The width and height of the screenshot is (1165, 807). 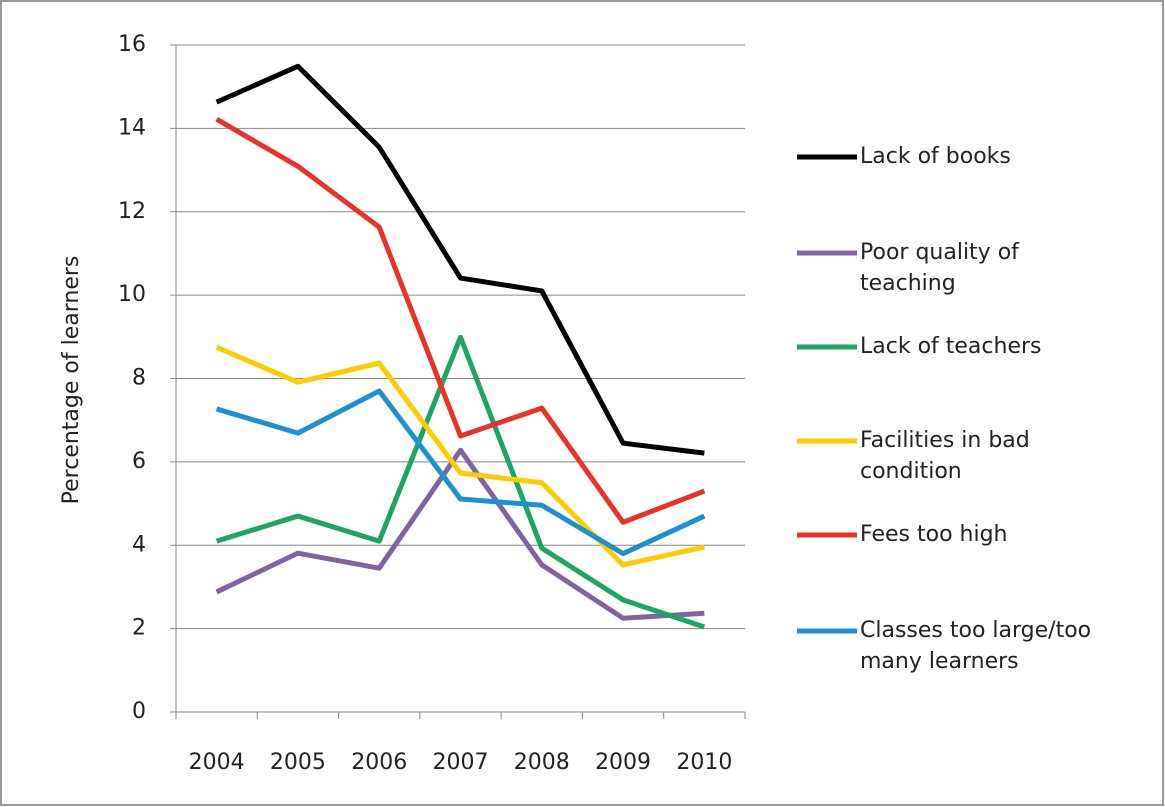 What do you see at coordinates (542, 762) in the screenshot?
I see `x-tick-label: 2008` at bounding box center [542, 762].